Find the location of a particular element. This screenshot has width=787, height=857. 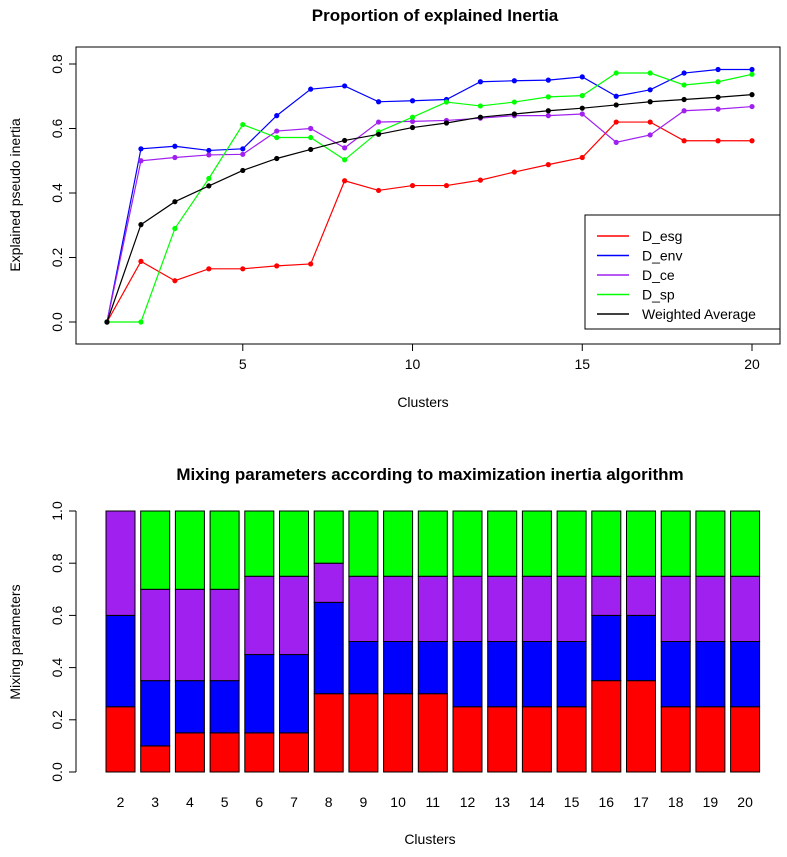

chart2-x-tick-label: 5 is located at coordinates (225, 802).